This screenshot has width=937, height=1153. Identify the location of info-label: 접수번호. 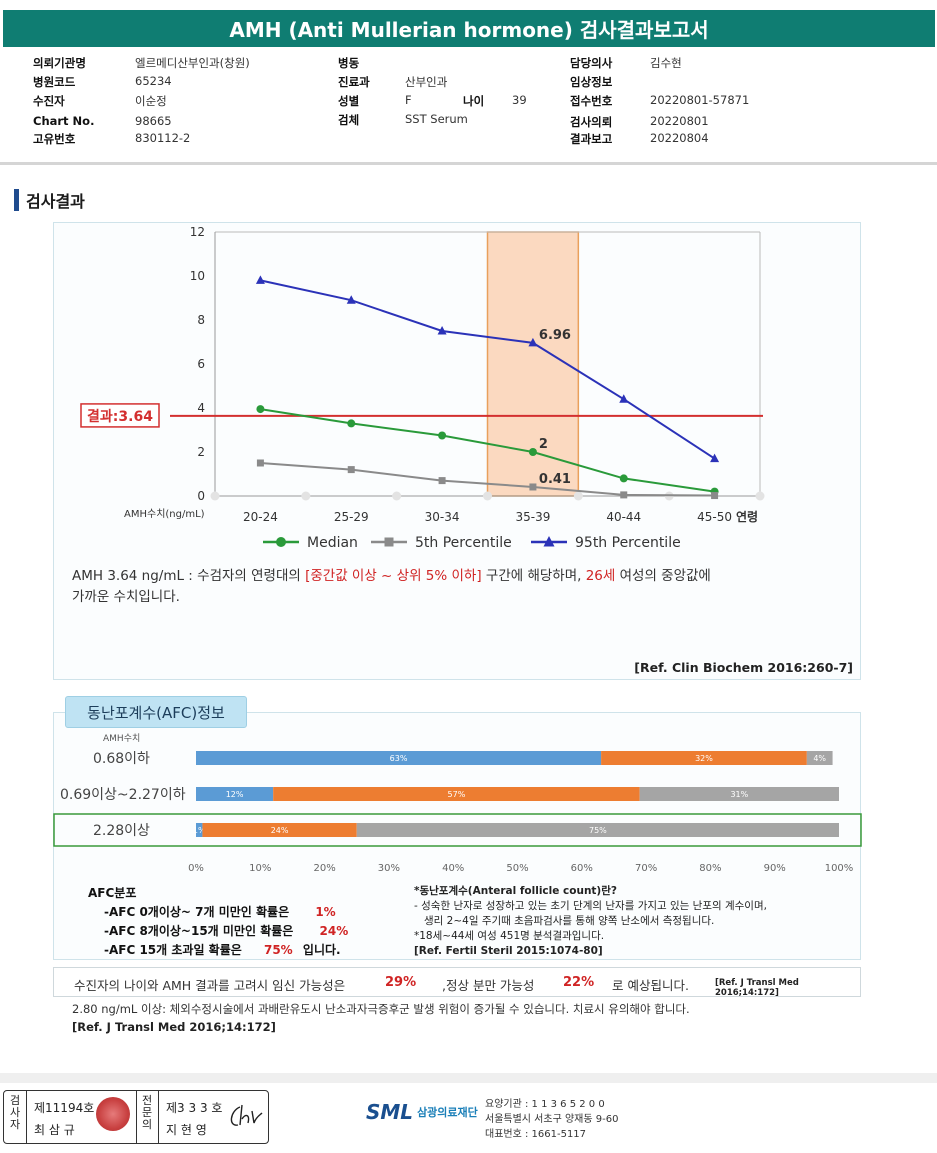
(591, 101).